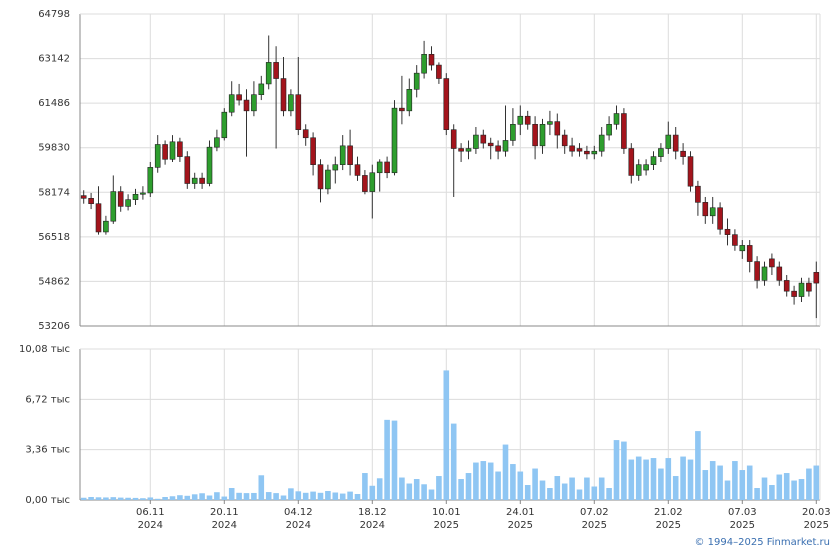 The image size is (840, 550). What do you see at coordinates (47, 500) in the screenshot?
I see `y-tick-label: 0,00 тыс` at bounding box center [47, 500].